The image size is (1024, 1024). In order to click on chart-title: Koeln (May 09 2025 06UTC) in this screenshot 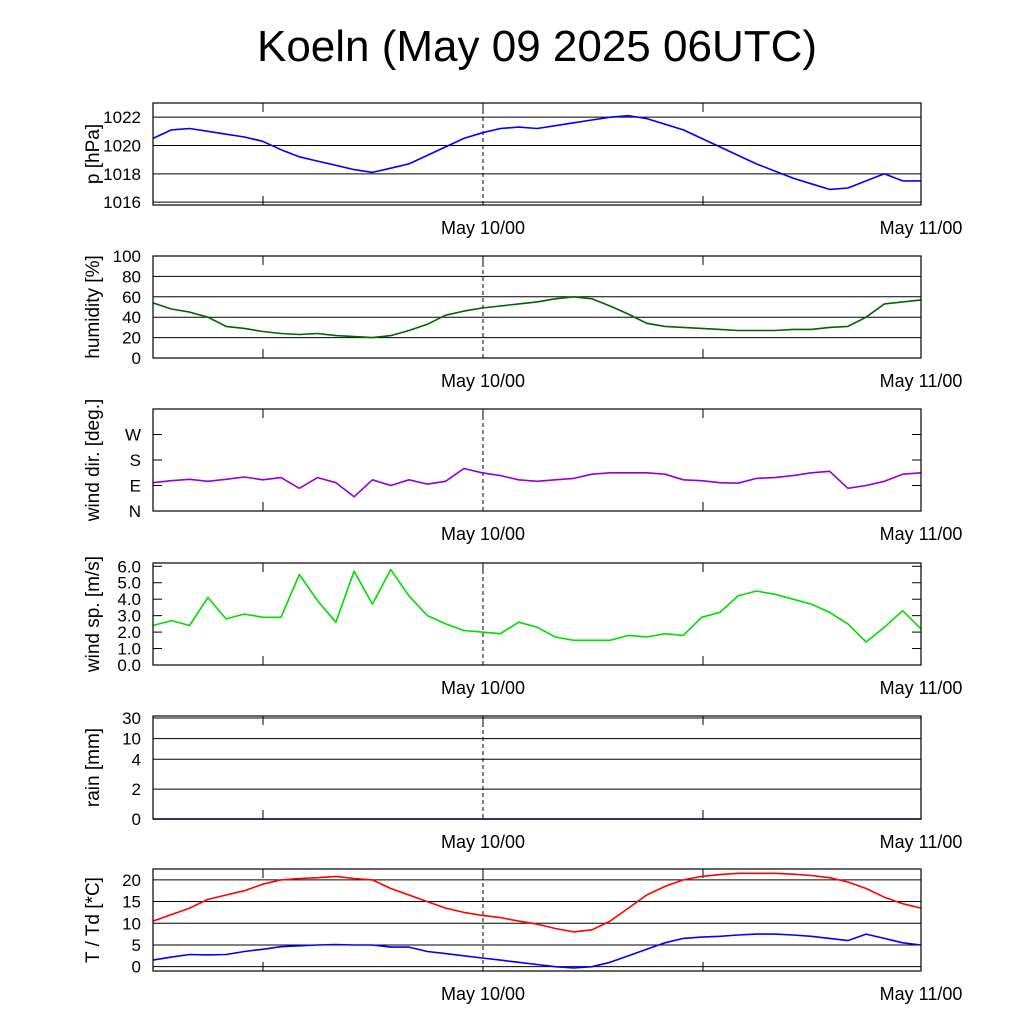, I will do `click(537, 46)`.